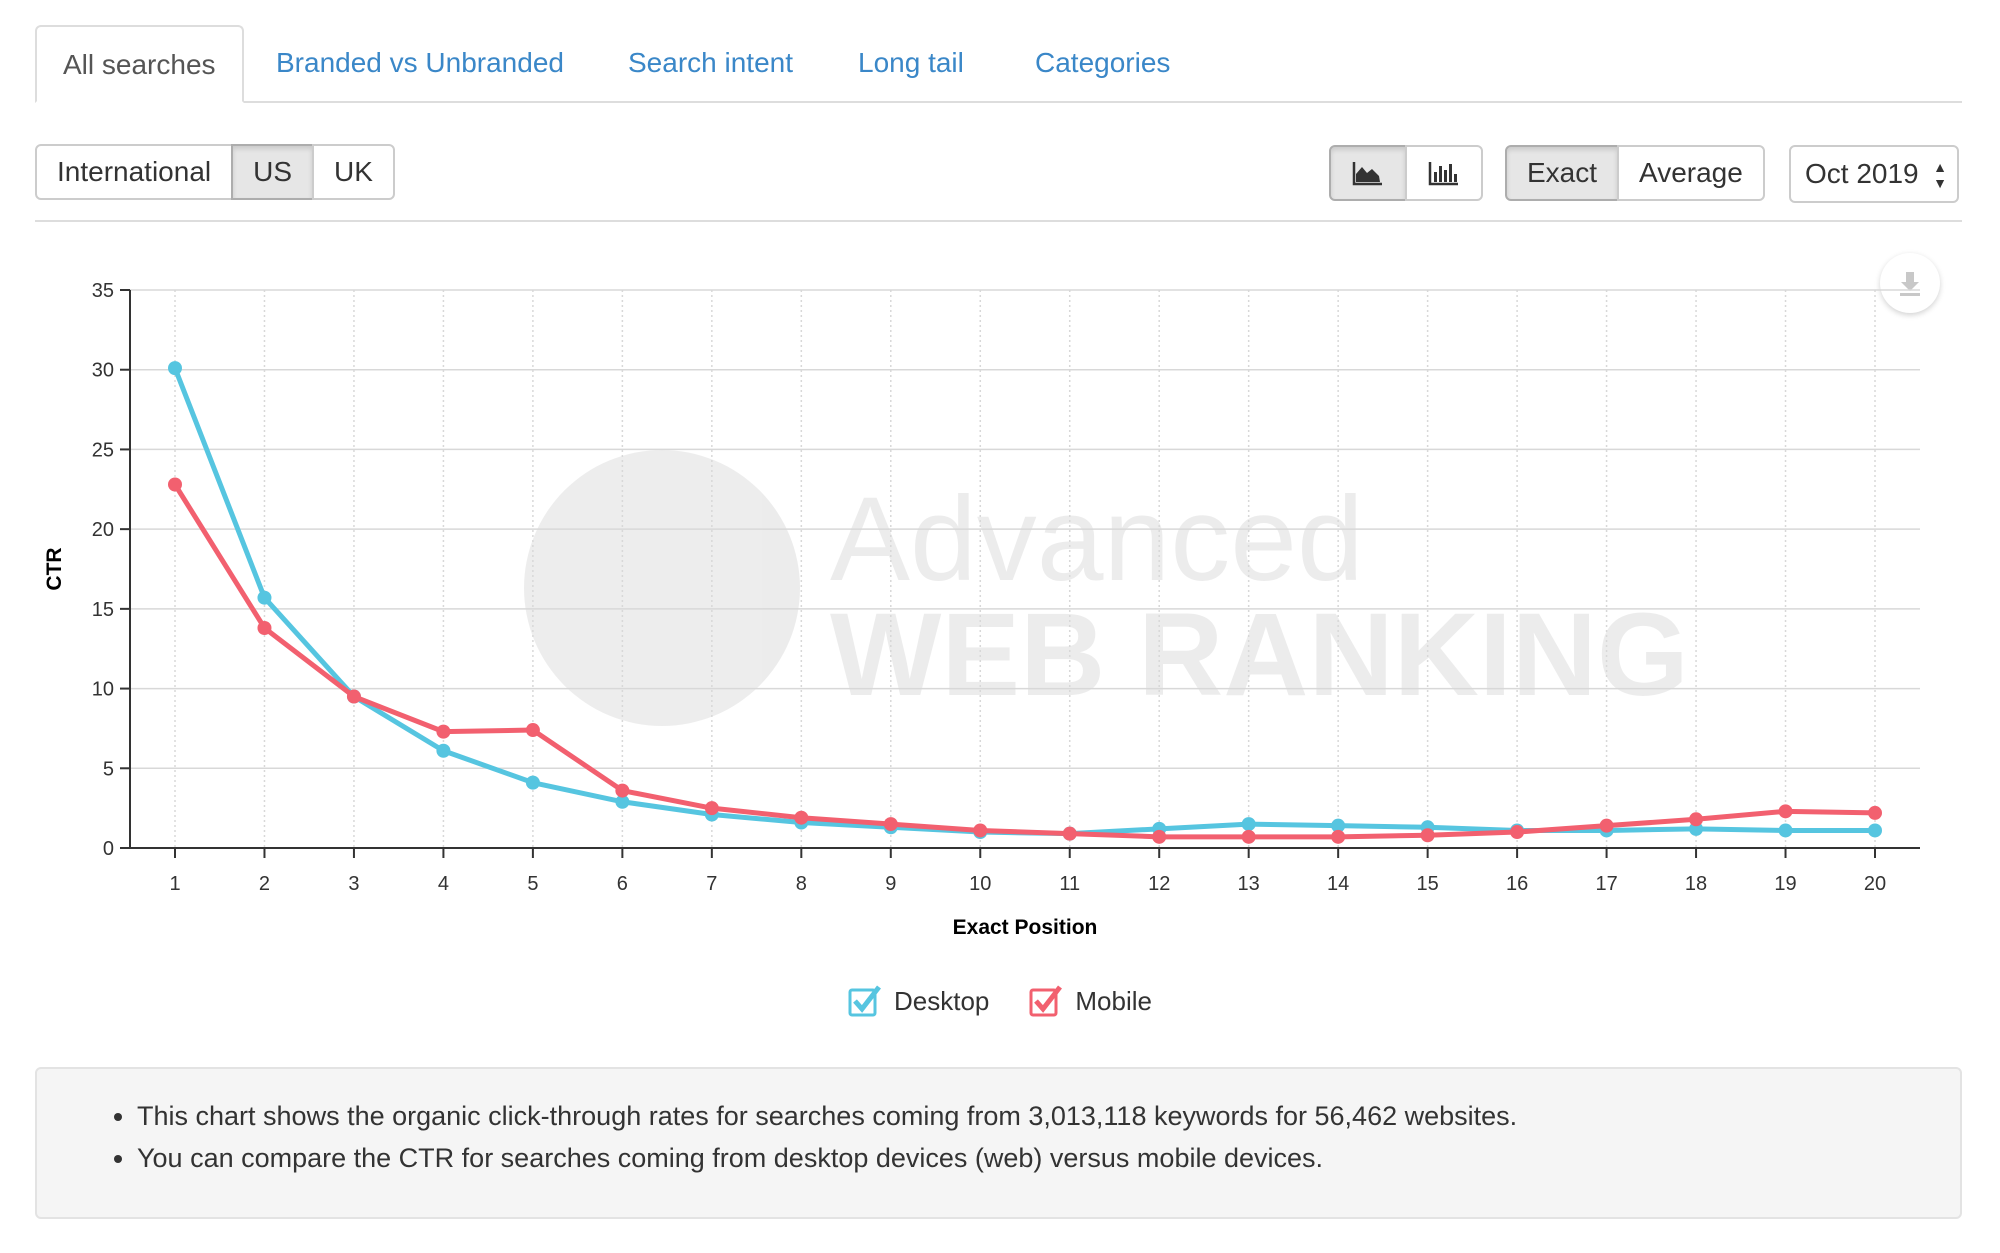 The image size is (2000, 1253). Describe the element at coordinates (998, 221) in the screenshot. I see `toolbar-divider` at that location.